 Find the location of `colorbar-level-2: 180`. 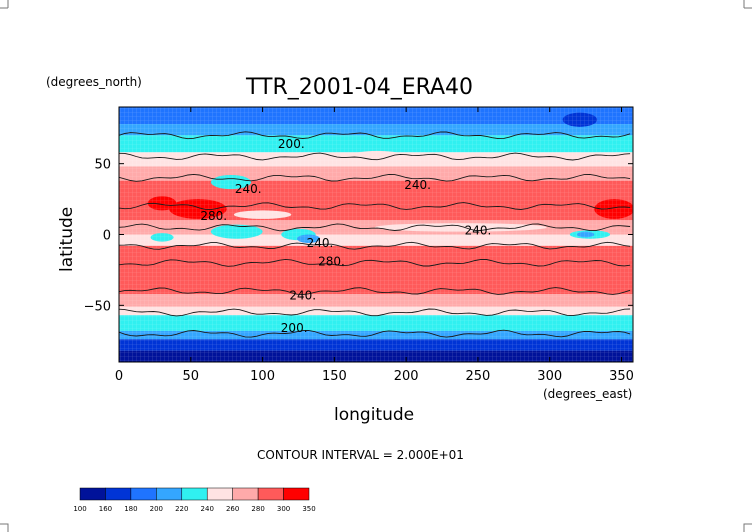

colorbar-level-2: 180 is located at coordinates (130, 509).